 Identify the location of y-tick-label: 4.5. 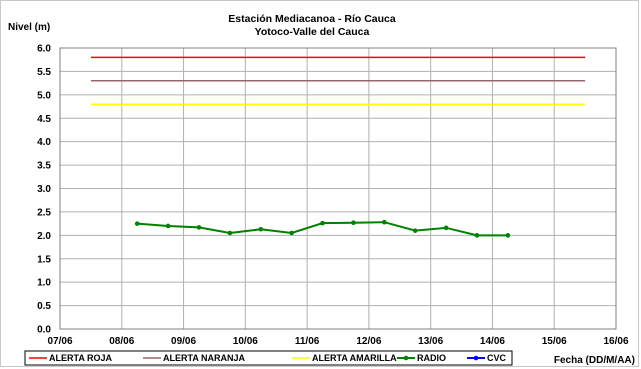
(44, 119).